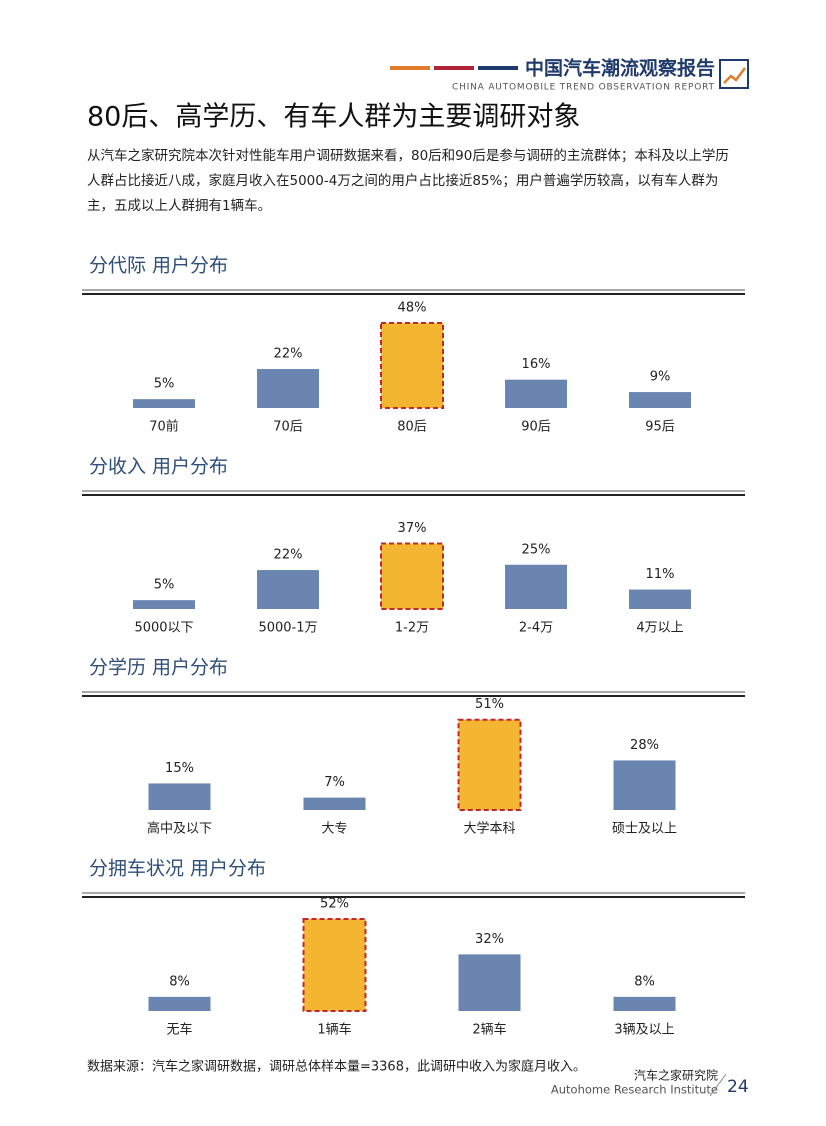  Describe the element at coordinates (287, 628) in the screenshot. I see `category-label: 5000-1万` at that location.